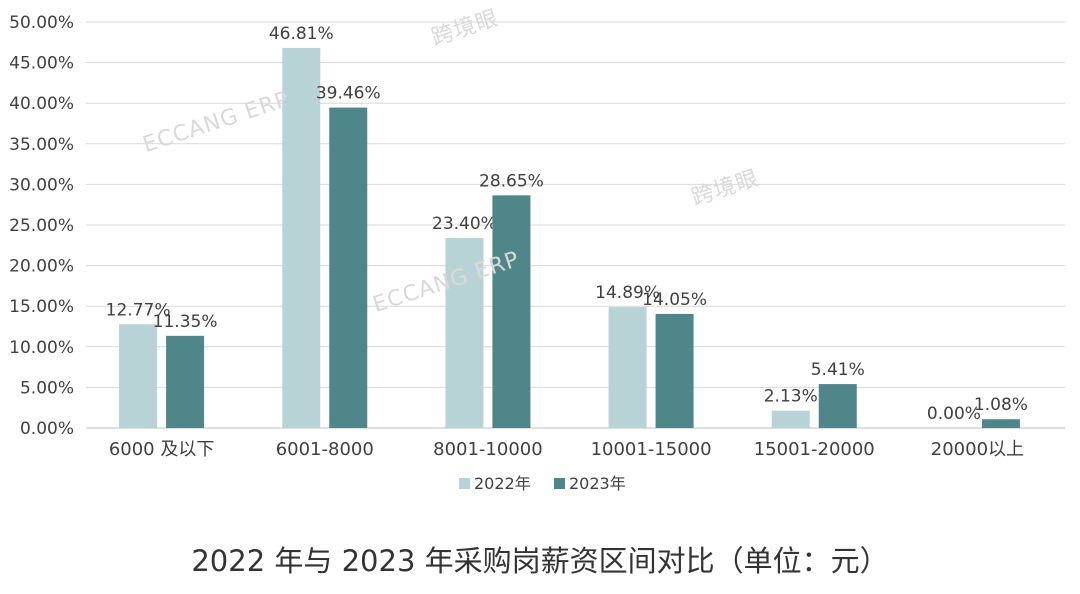  I want to click on y-tick-label: 10.00%, so click(41, 348).